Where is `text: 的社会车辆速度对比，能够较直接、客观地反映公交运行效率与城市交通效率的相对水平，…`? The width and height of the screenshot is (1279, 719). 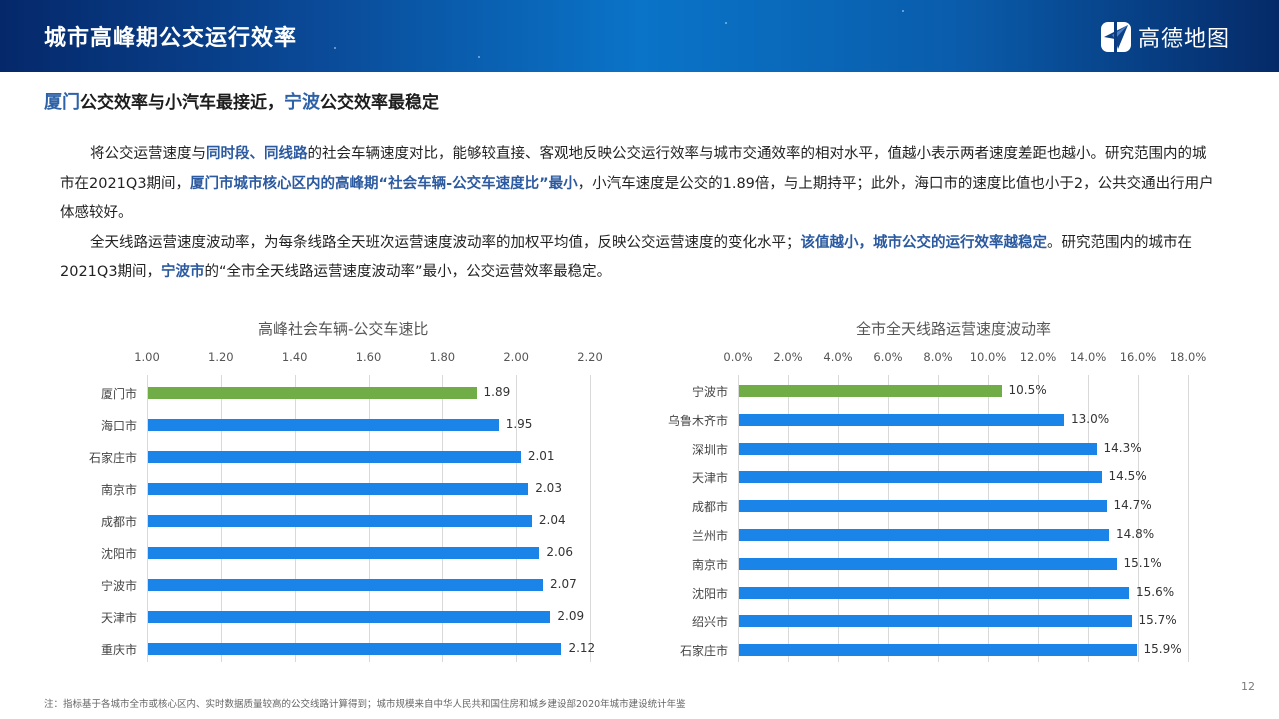 text: 的社会车辆速度对比，能够较直接、客观地反映公交运行效率与城市交通效率的相对水平，… is located at coordinates (633, 169).